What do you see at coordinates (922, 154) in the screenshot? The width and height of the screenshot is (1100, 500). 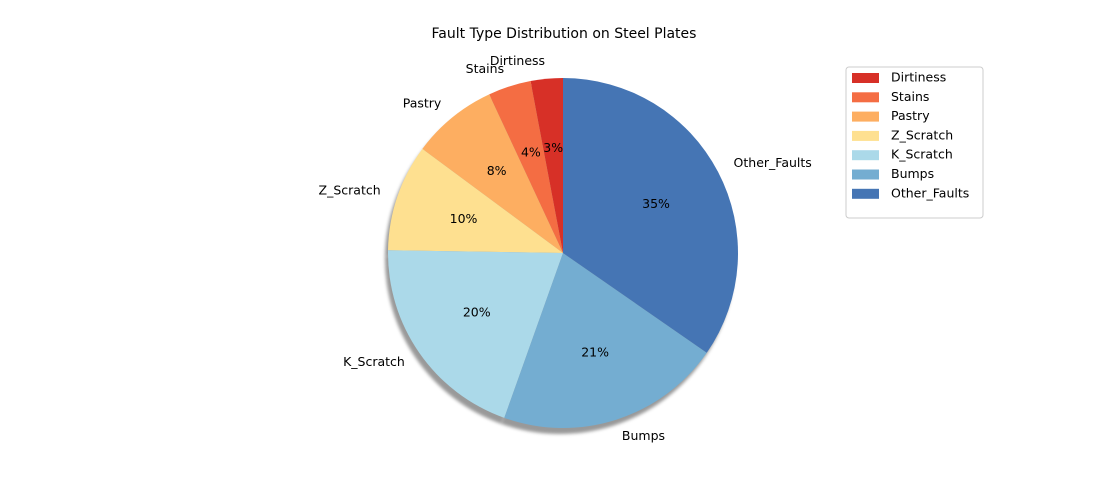 I see `legend-label-k-scratch: K_Scratch` at bounding box center [922, 154].